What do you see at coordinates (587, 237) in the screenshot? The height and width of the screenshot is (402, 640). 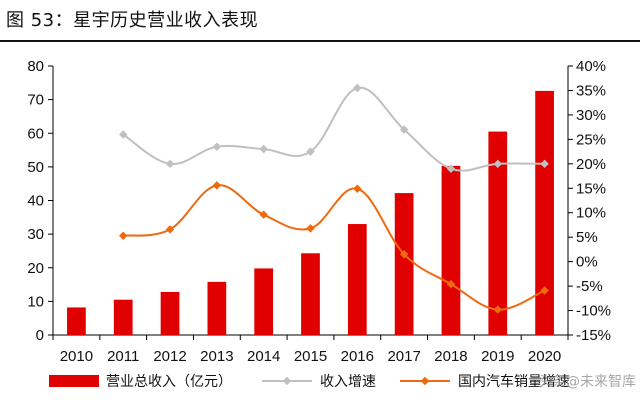 I see `right-tick-label: 5%` at bounding box center [587, 237].